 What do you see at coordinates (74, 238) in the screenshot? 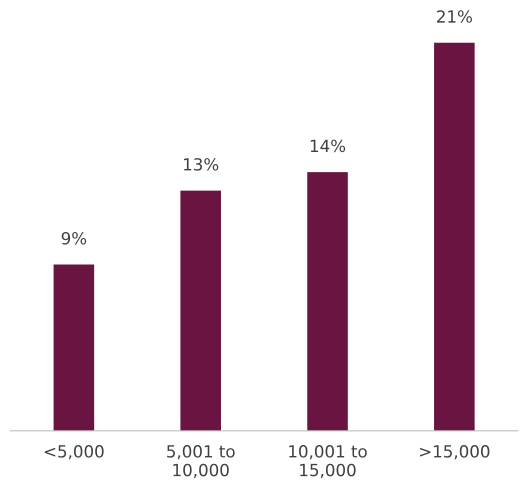
I see `data-label: 9%` at bounding box center [74, 238].